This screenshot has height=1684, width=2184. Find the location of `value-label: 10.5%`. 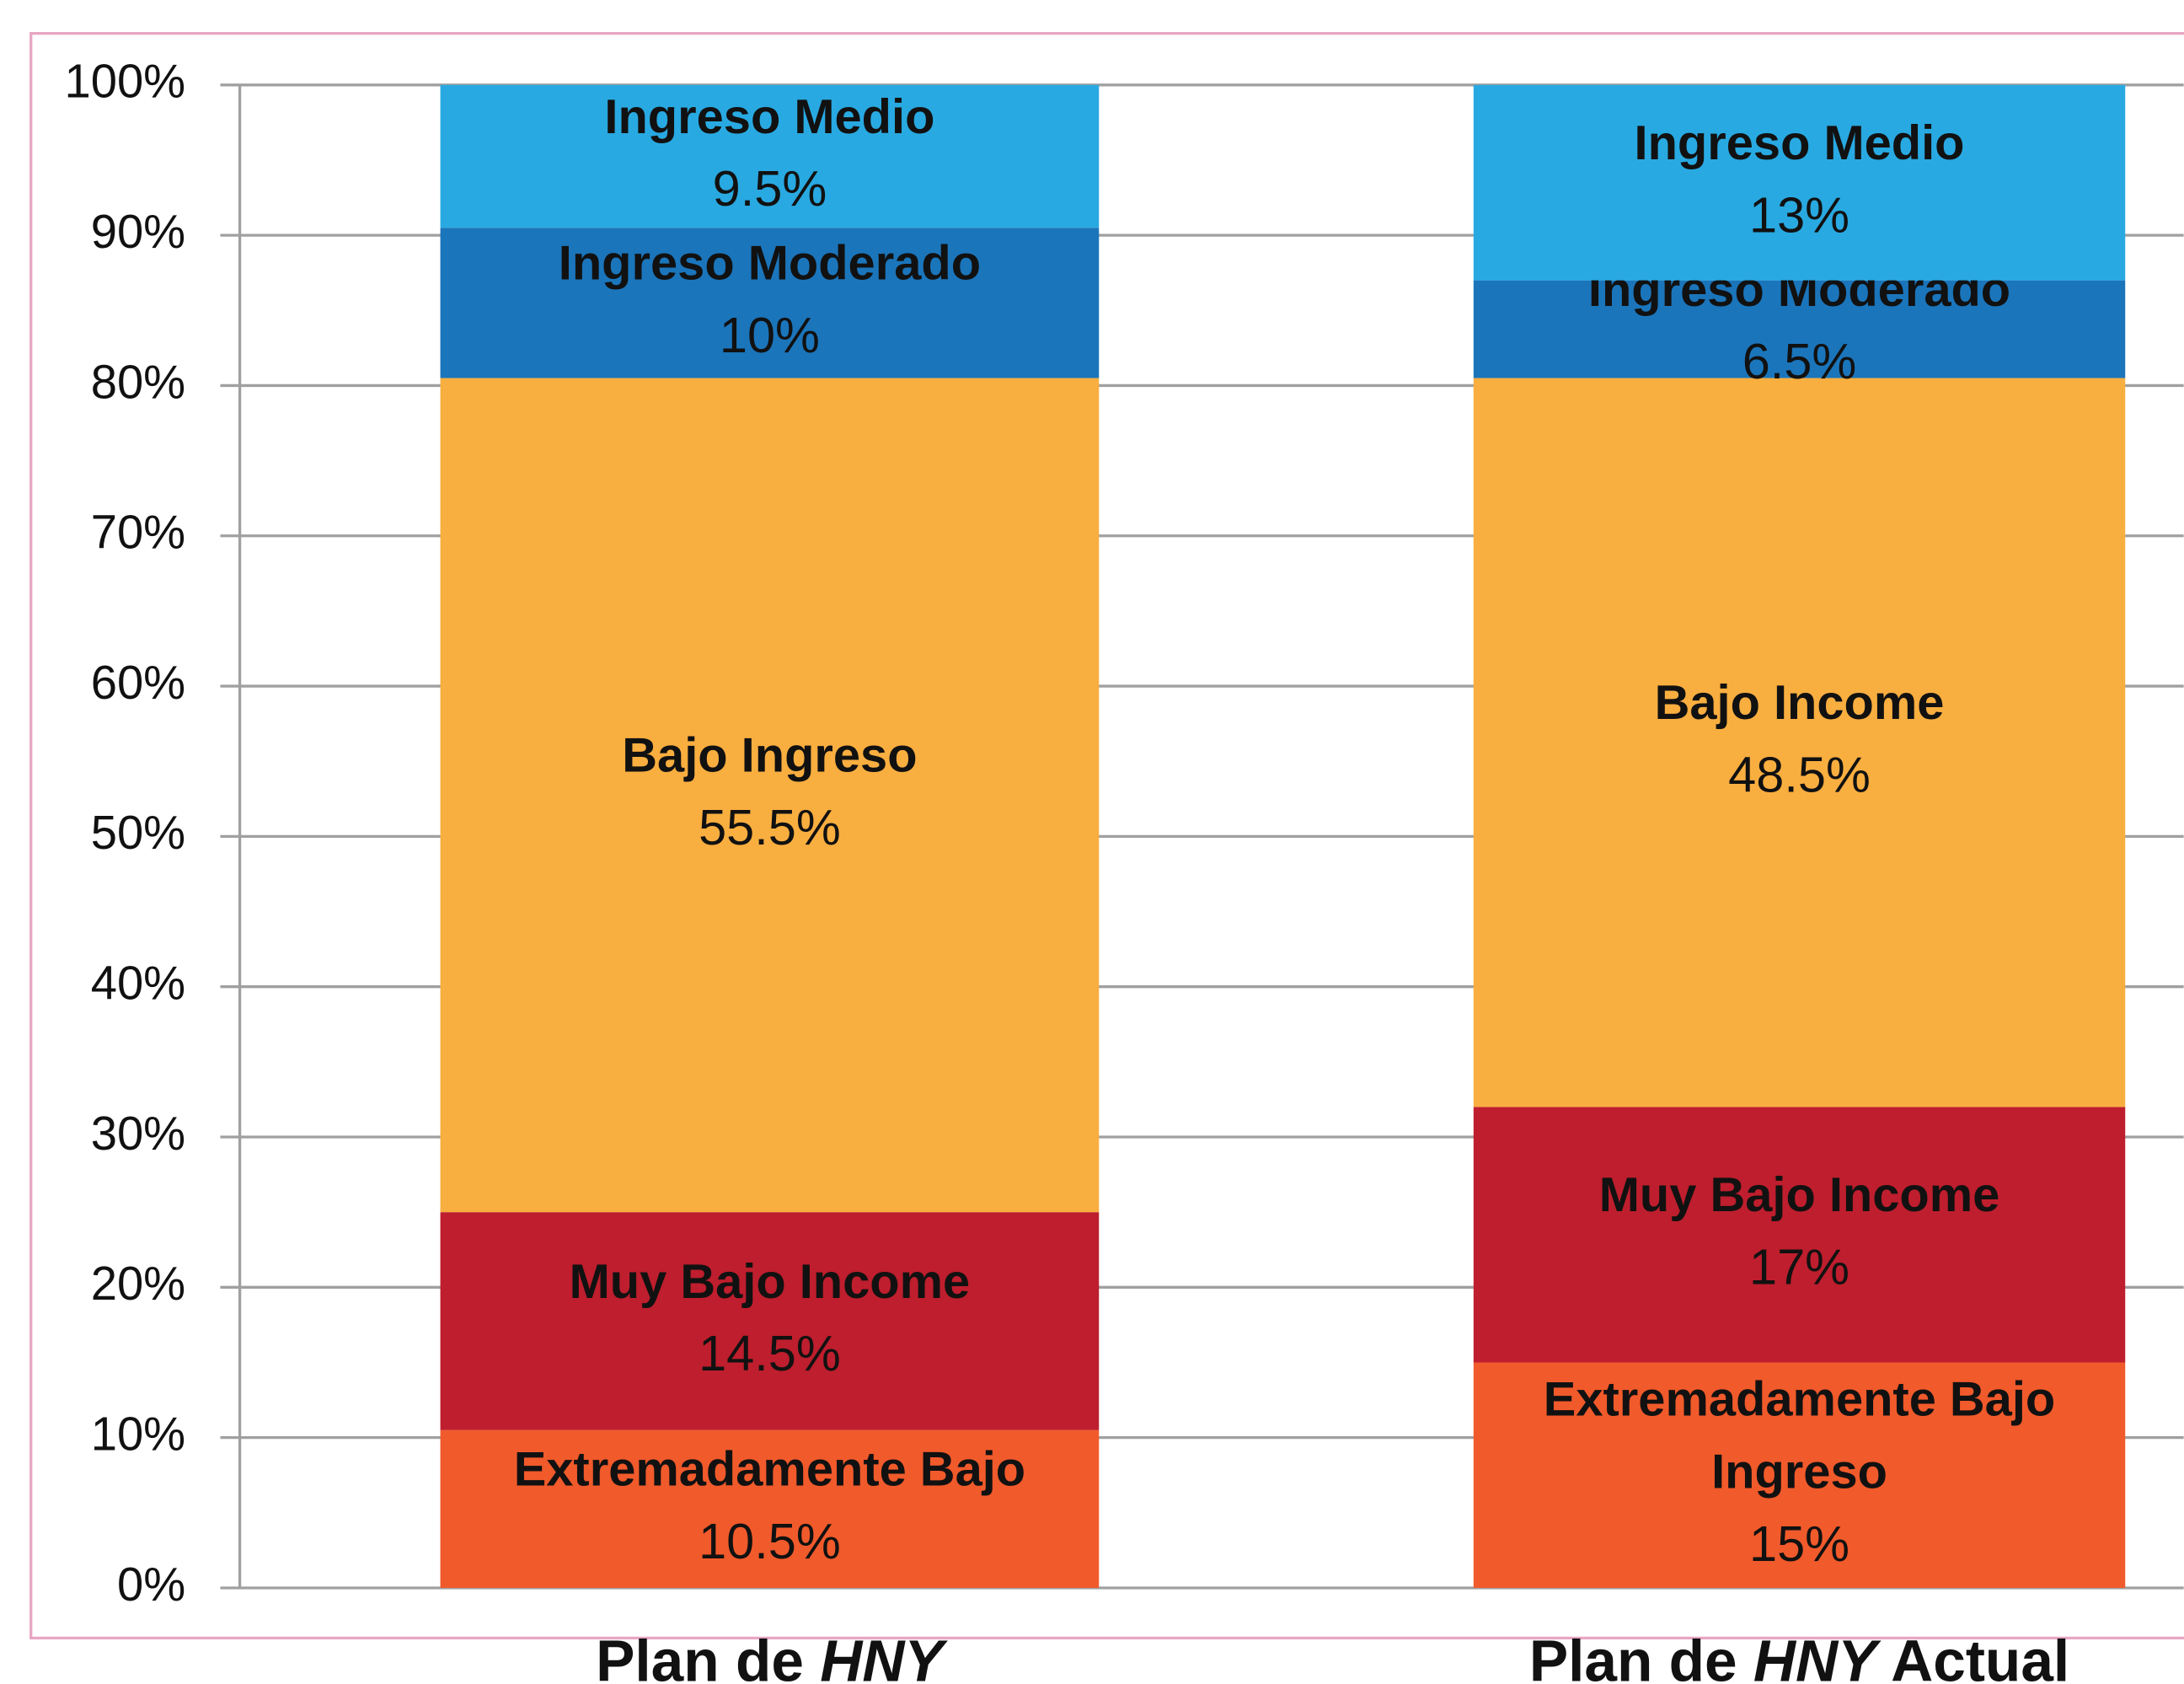

value-label: 10.5% is located at coordinates (770, 1541).